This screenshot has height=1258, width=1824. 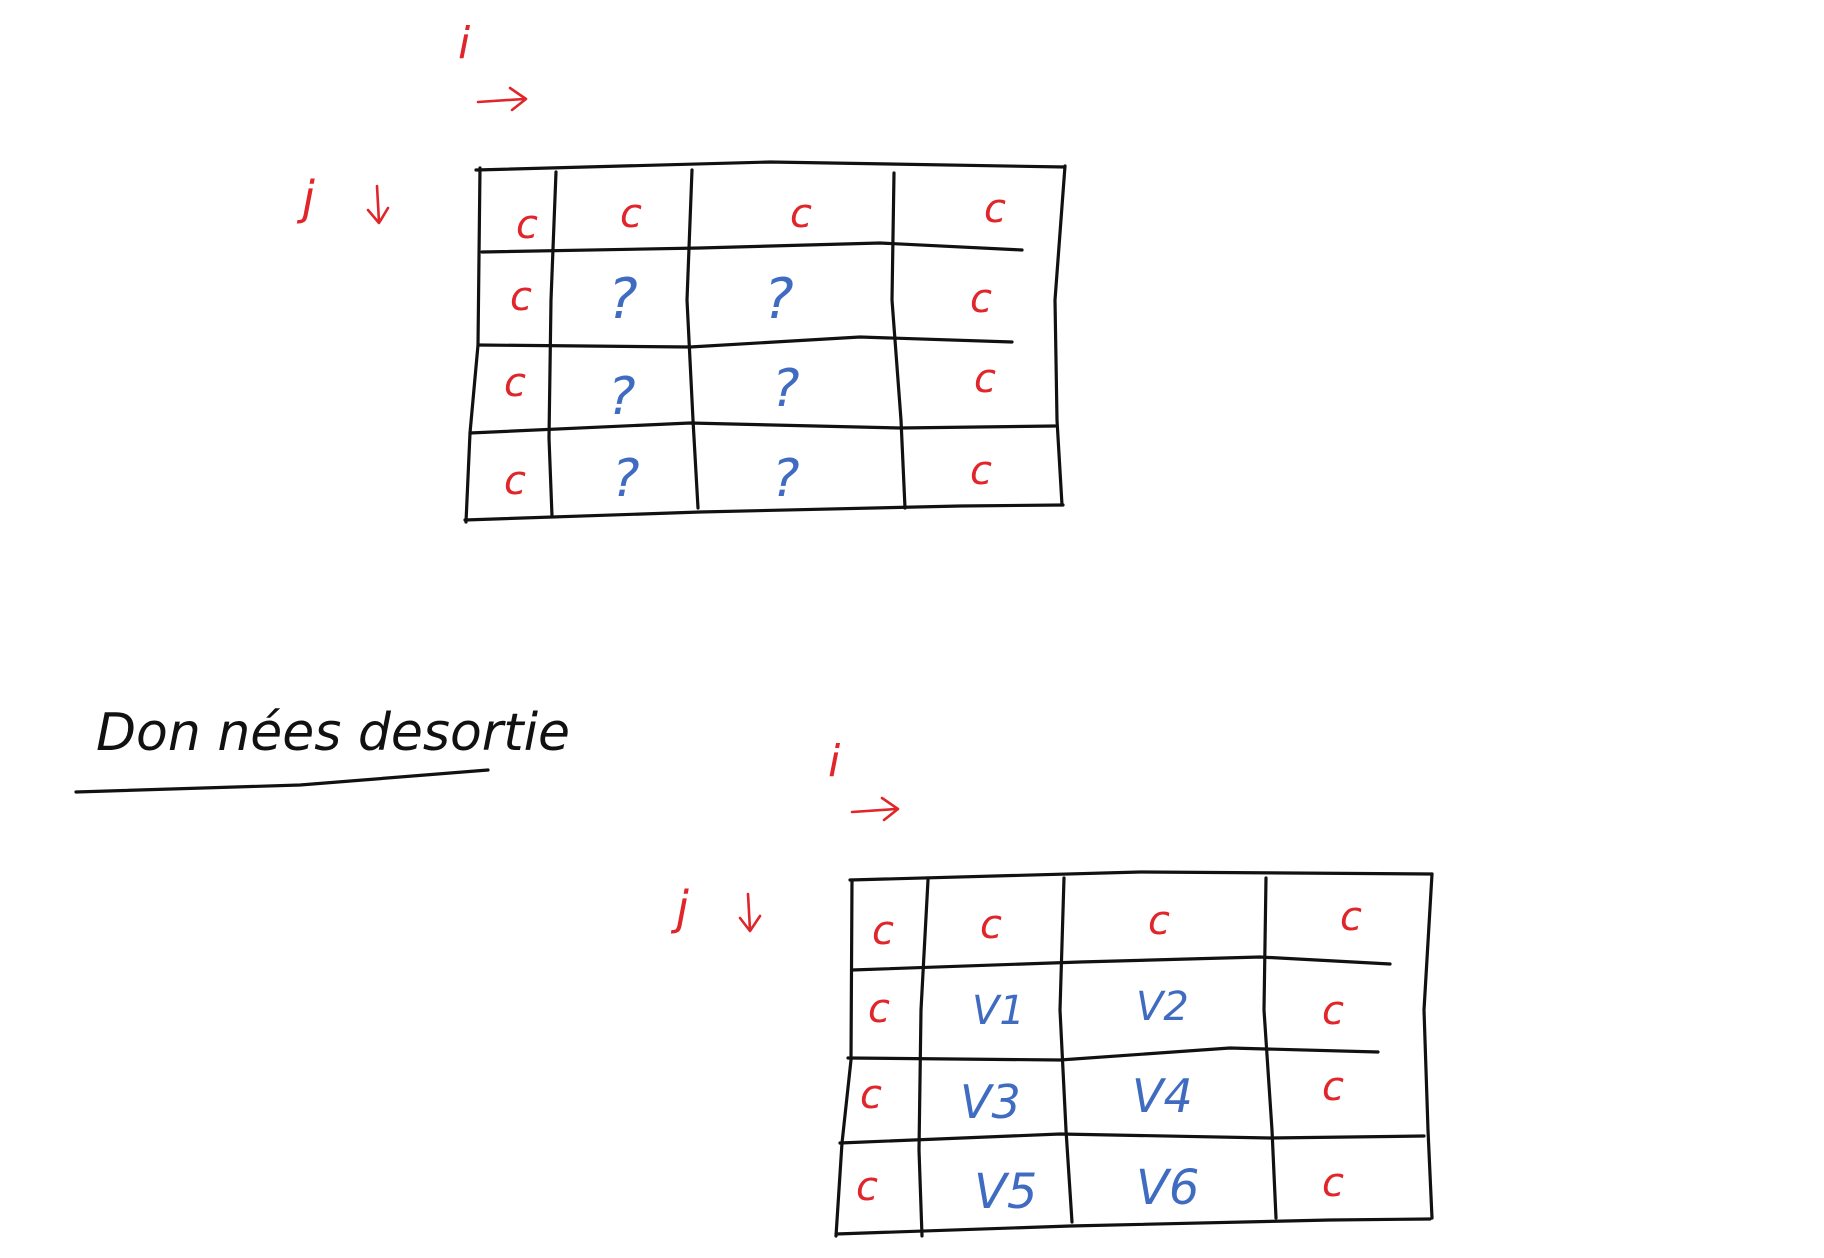 I want to click on input-grid-lines, so click(x=765, y=342).